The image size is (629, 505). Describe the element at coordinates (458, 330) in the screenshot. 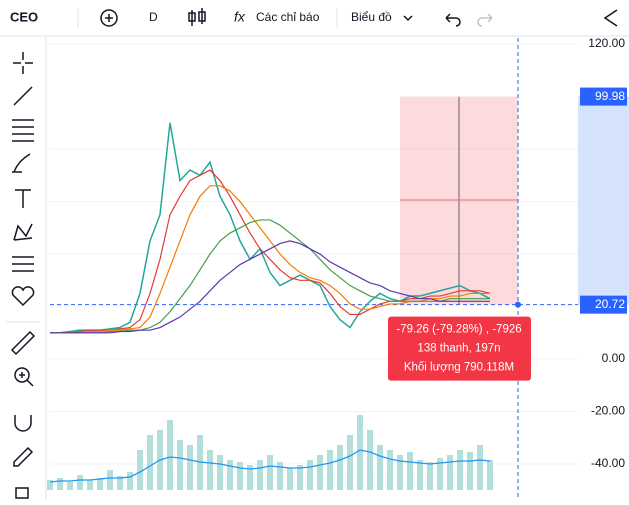

I see `measure-info: -79.26 (-79.28%) , -7926` at that location.